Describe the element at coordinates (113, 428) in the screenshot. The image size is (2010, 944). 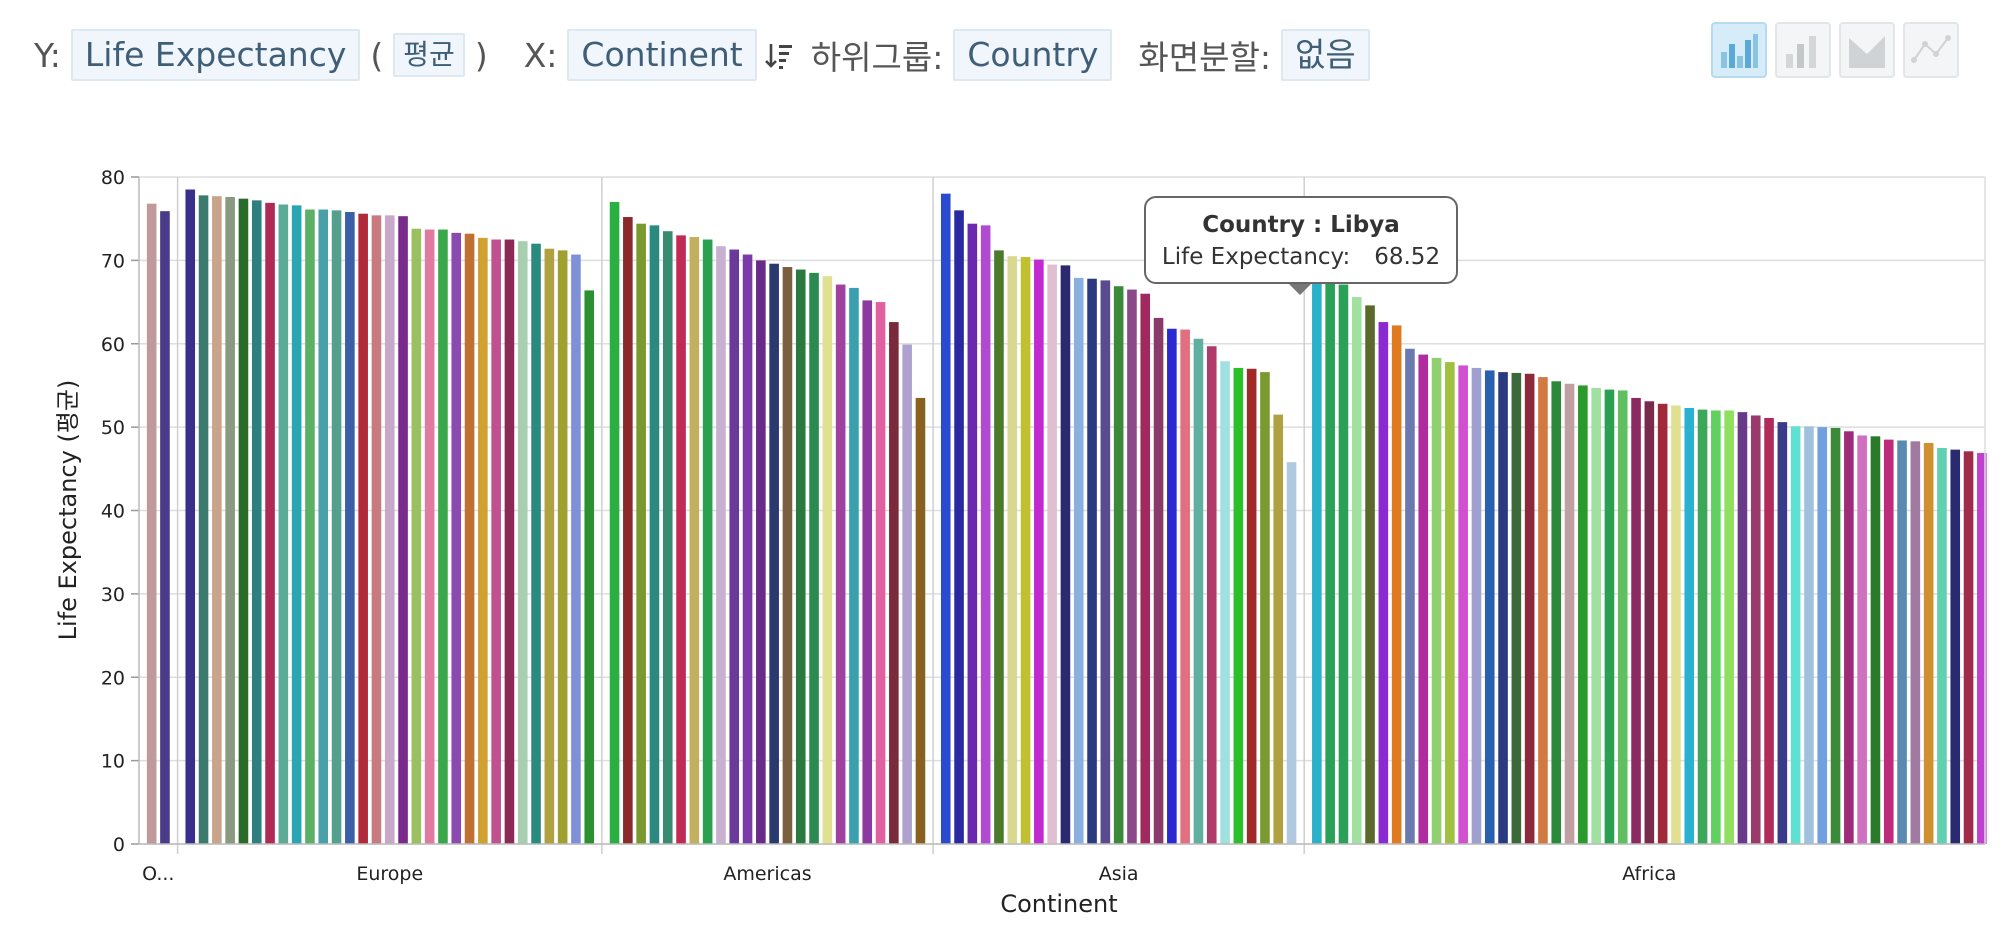
I see `y-tick-label: 50` at that location.